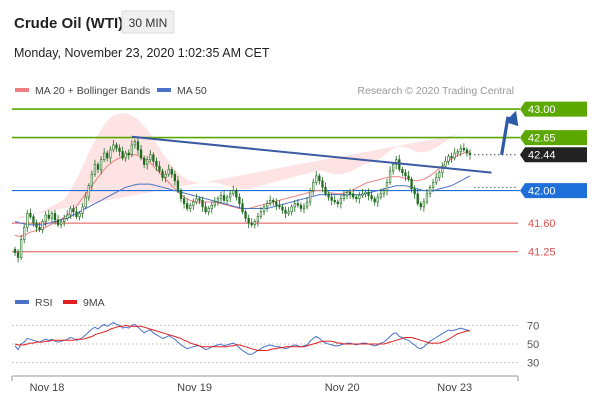 Image resolution: width=595 pixels, height=407 pixels. I want to click on x-tick-label-3: Nov 23, so click(454, 388).